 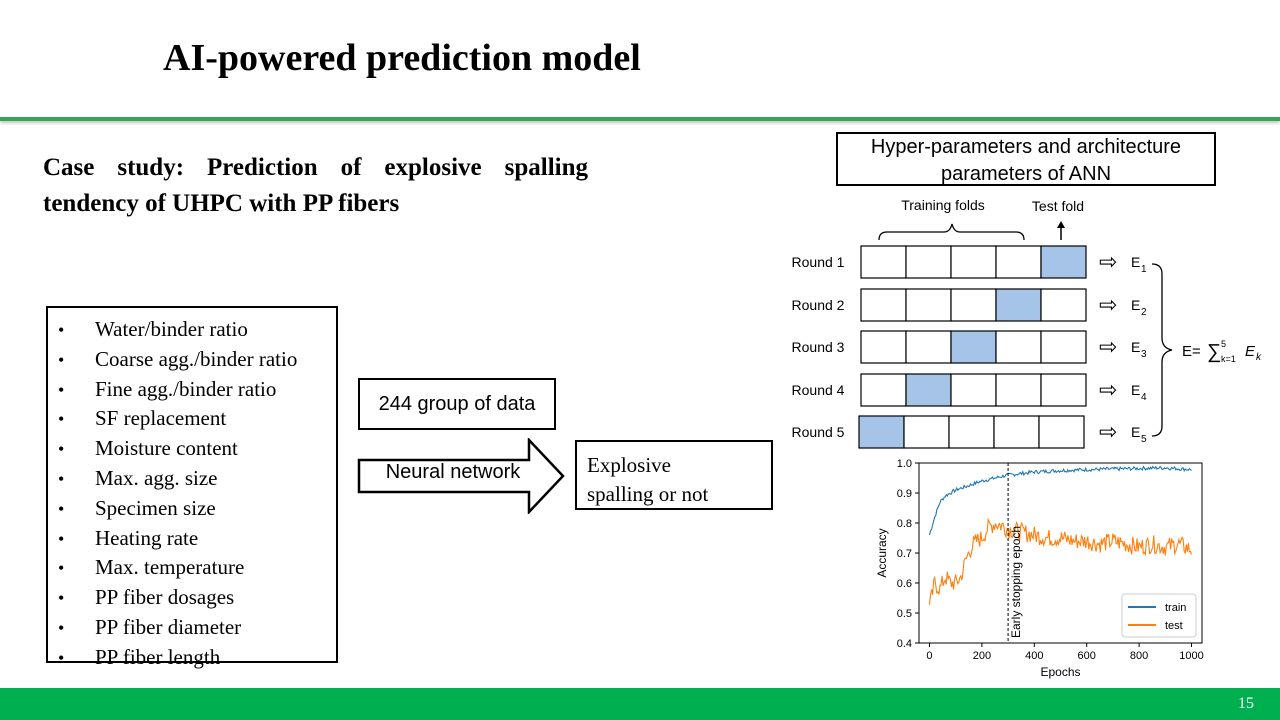 I want to click on feature-item: • PP fiber diameter, so click(x=197, y=628).